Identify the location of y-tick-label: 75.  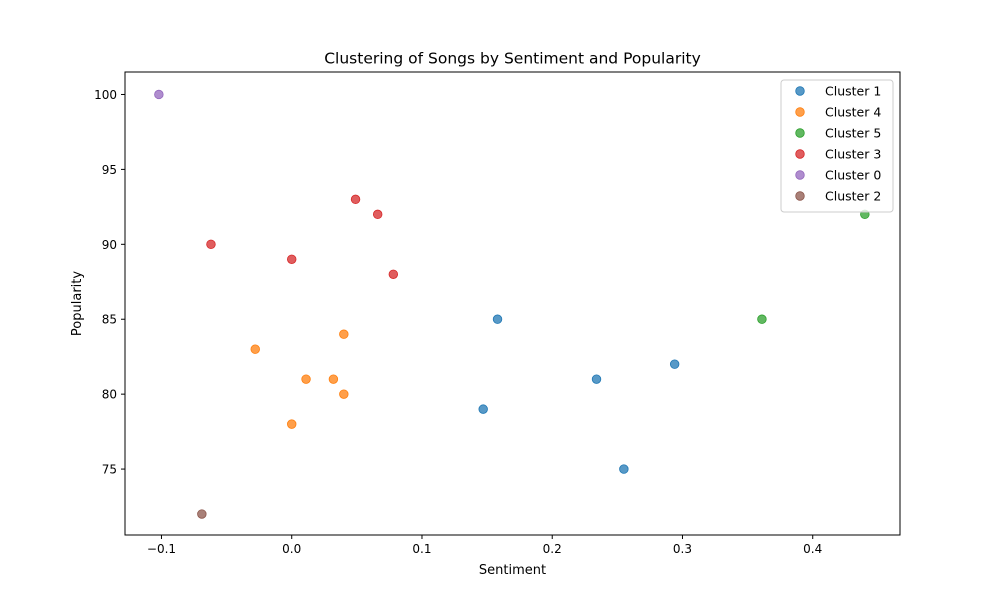
(109, 470).